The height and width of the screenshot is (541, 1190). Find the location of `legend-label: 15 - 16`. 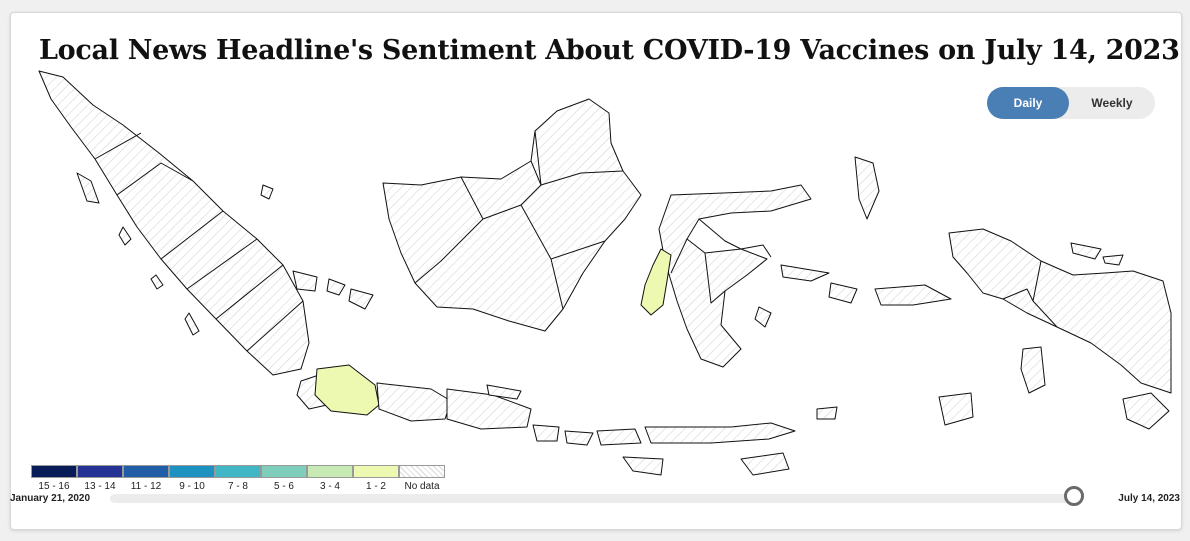

legend-label: 15 - 16 is located at coordinates (54, 486).